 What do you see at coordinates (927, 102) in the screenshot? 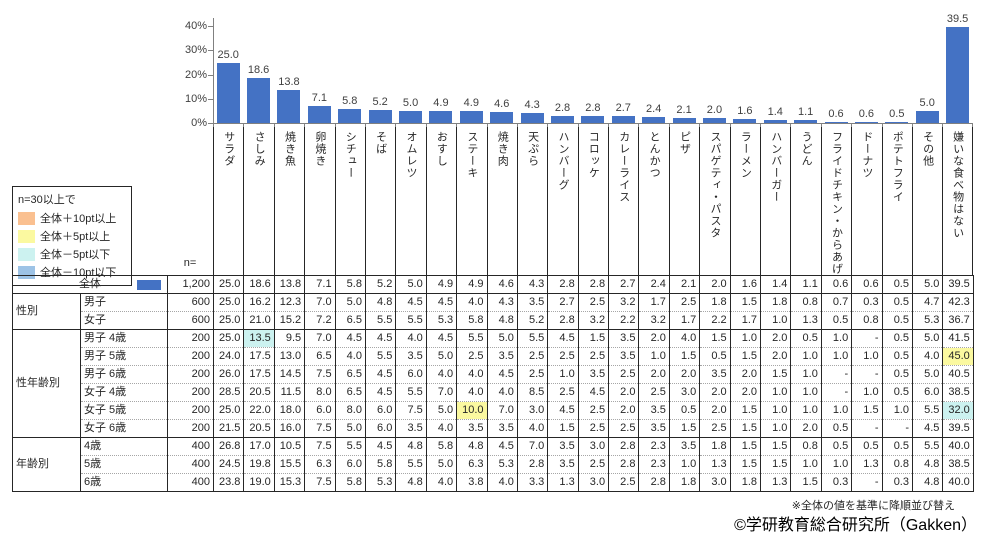
I see `bar-value-label: 5.0` at bounding box center [927, 102].